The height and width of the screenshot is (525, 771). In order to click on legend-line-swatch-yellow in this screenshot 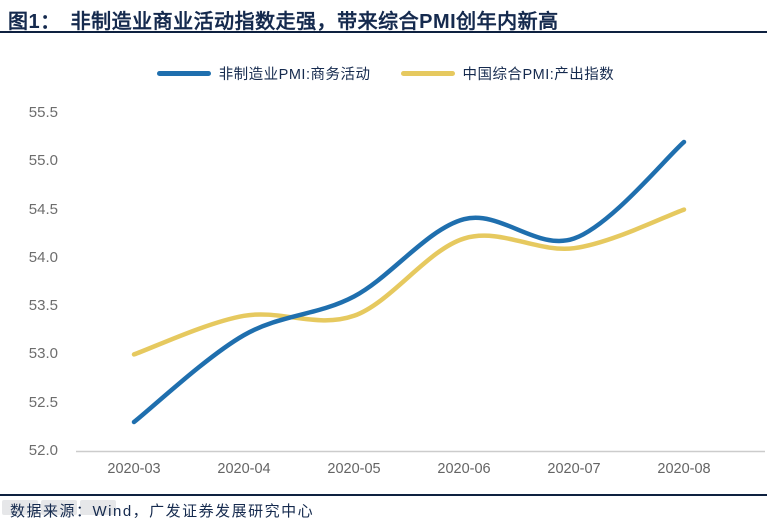, I will do `click(427, 73)`.